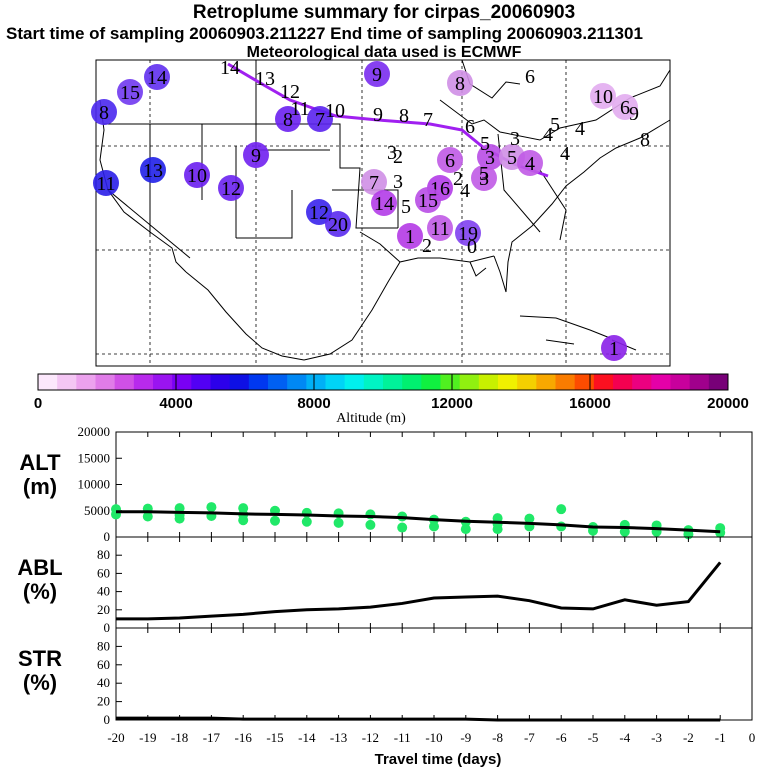 The image size is (768, 768). I want to click on abl-line, so click(419, 591).